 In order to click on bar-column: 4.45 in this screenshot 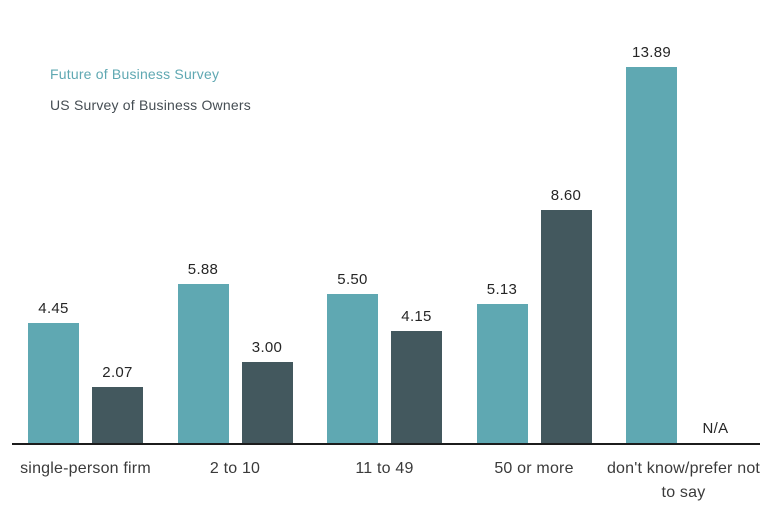, I will do `click(53, 371)`.